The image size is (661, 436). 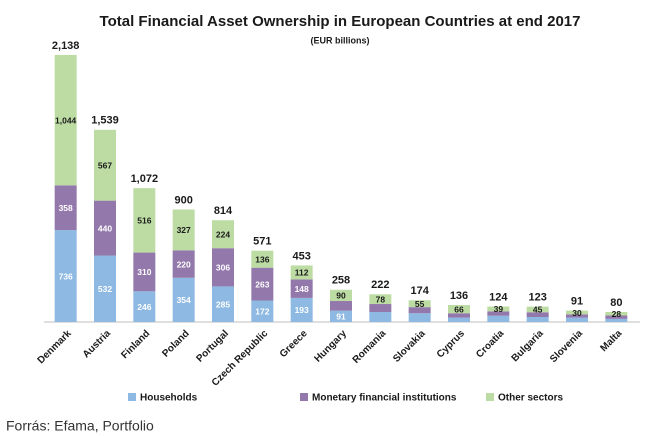 I want to click on data-label: 66, so click(x=459, y=309).